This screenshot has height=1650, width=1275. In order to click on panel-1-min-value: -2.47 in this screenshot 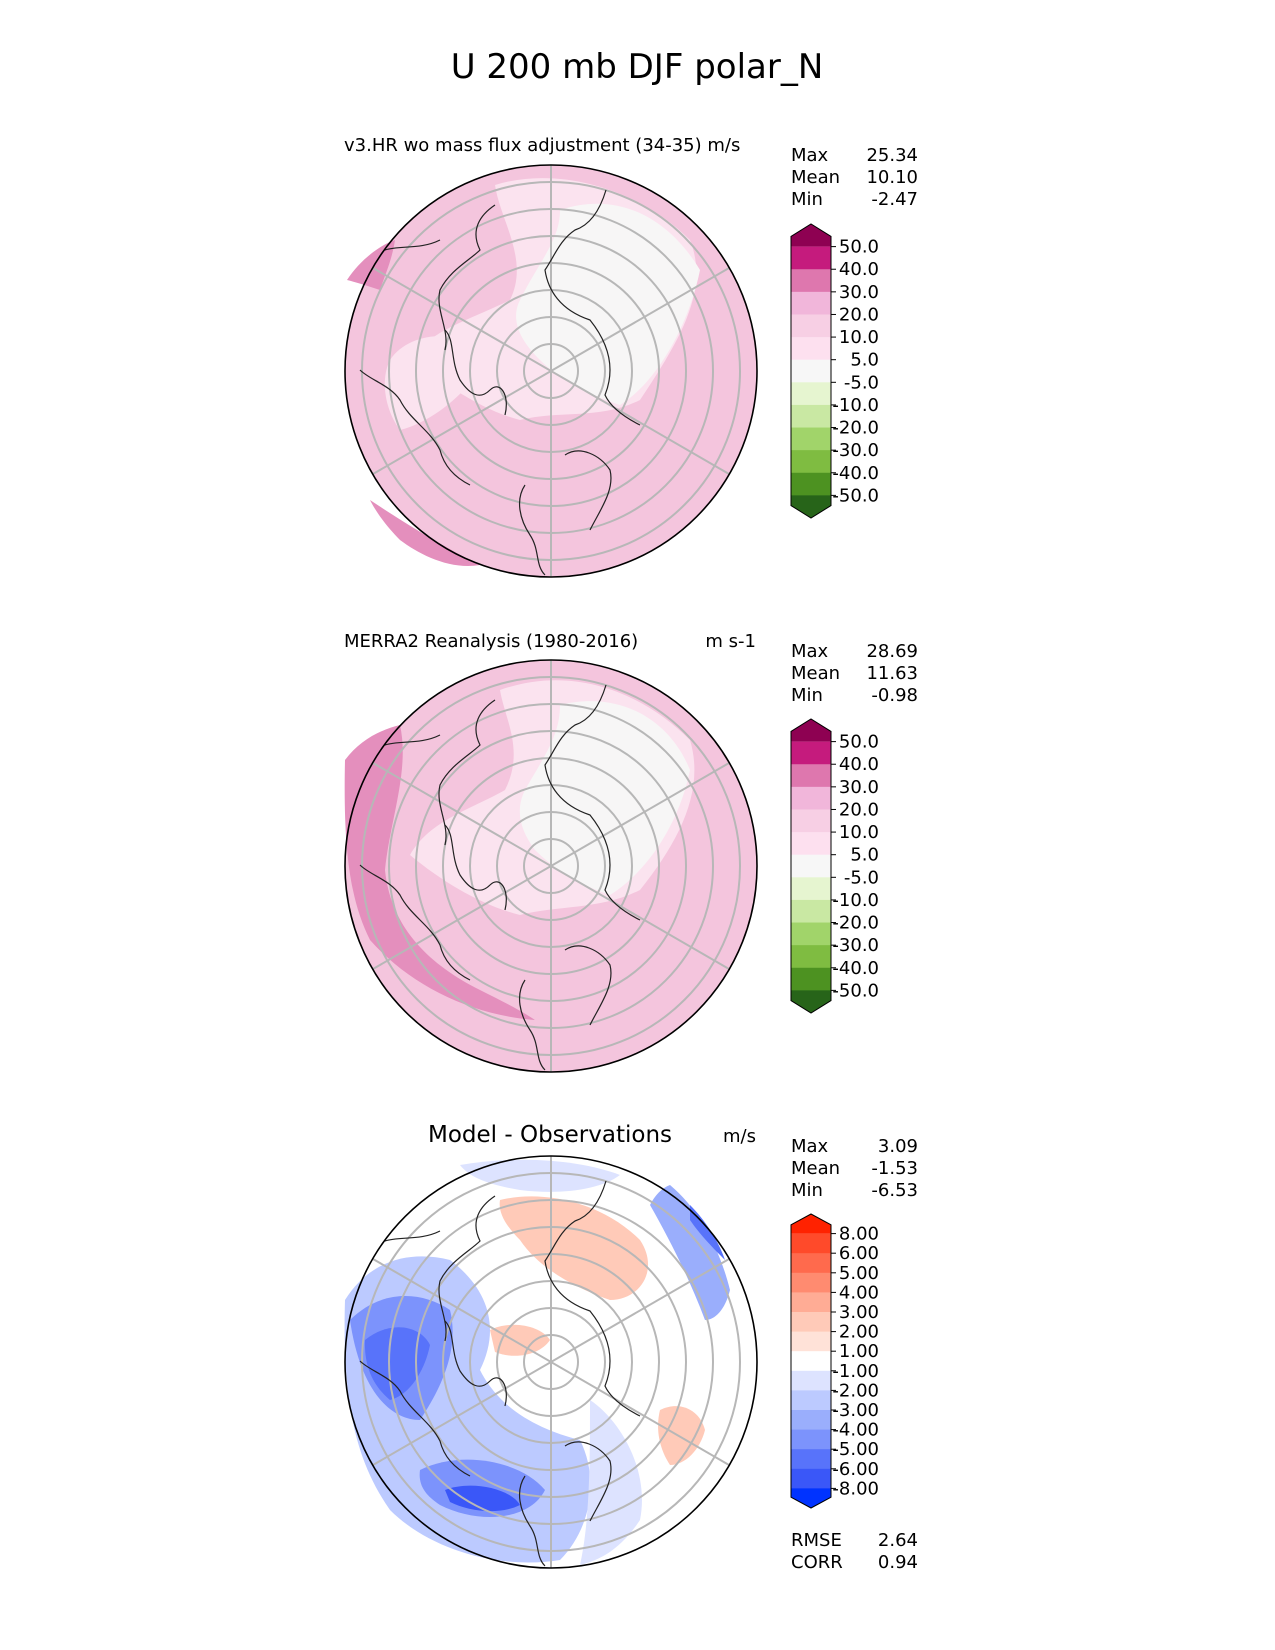, I will do `click(894, 199)`.